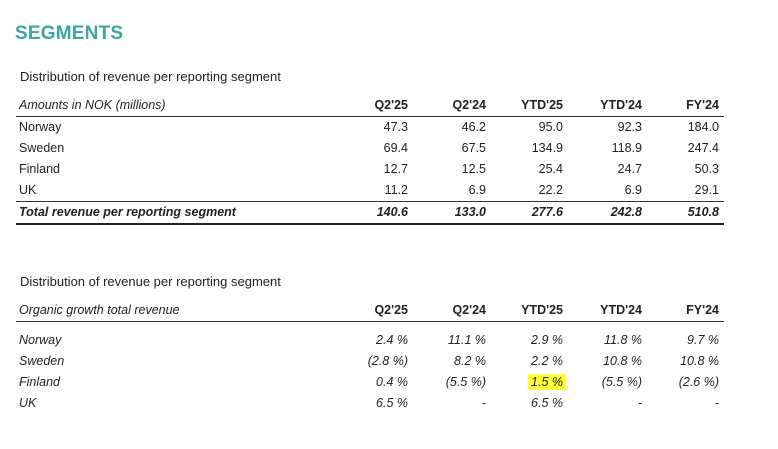 Image resolution: width=778 pixels, height=449 pixels. I want to click on cell-value: 2.2 %, so click(547, 361).